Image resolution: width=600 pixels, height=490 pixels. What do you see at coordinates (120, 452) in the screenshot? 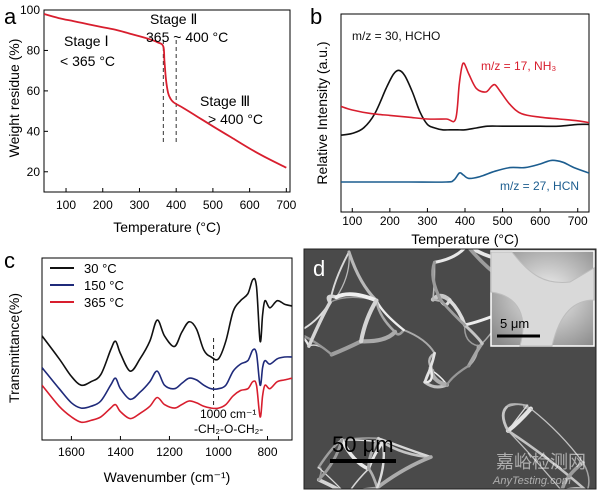
I see `x-tick-label: 1400` at bounding box center [120, 452].